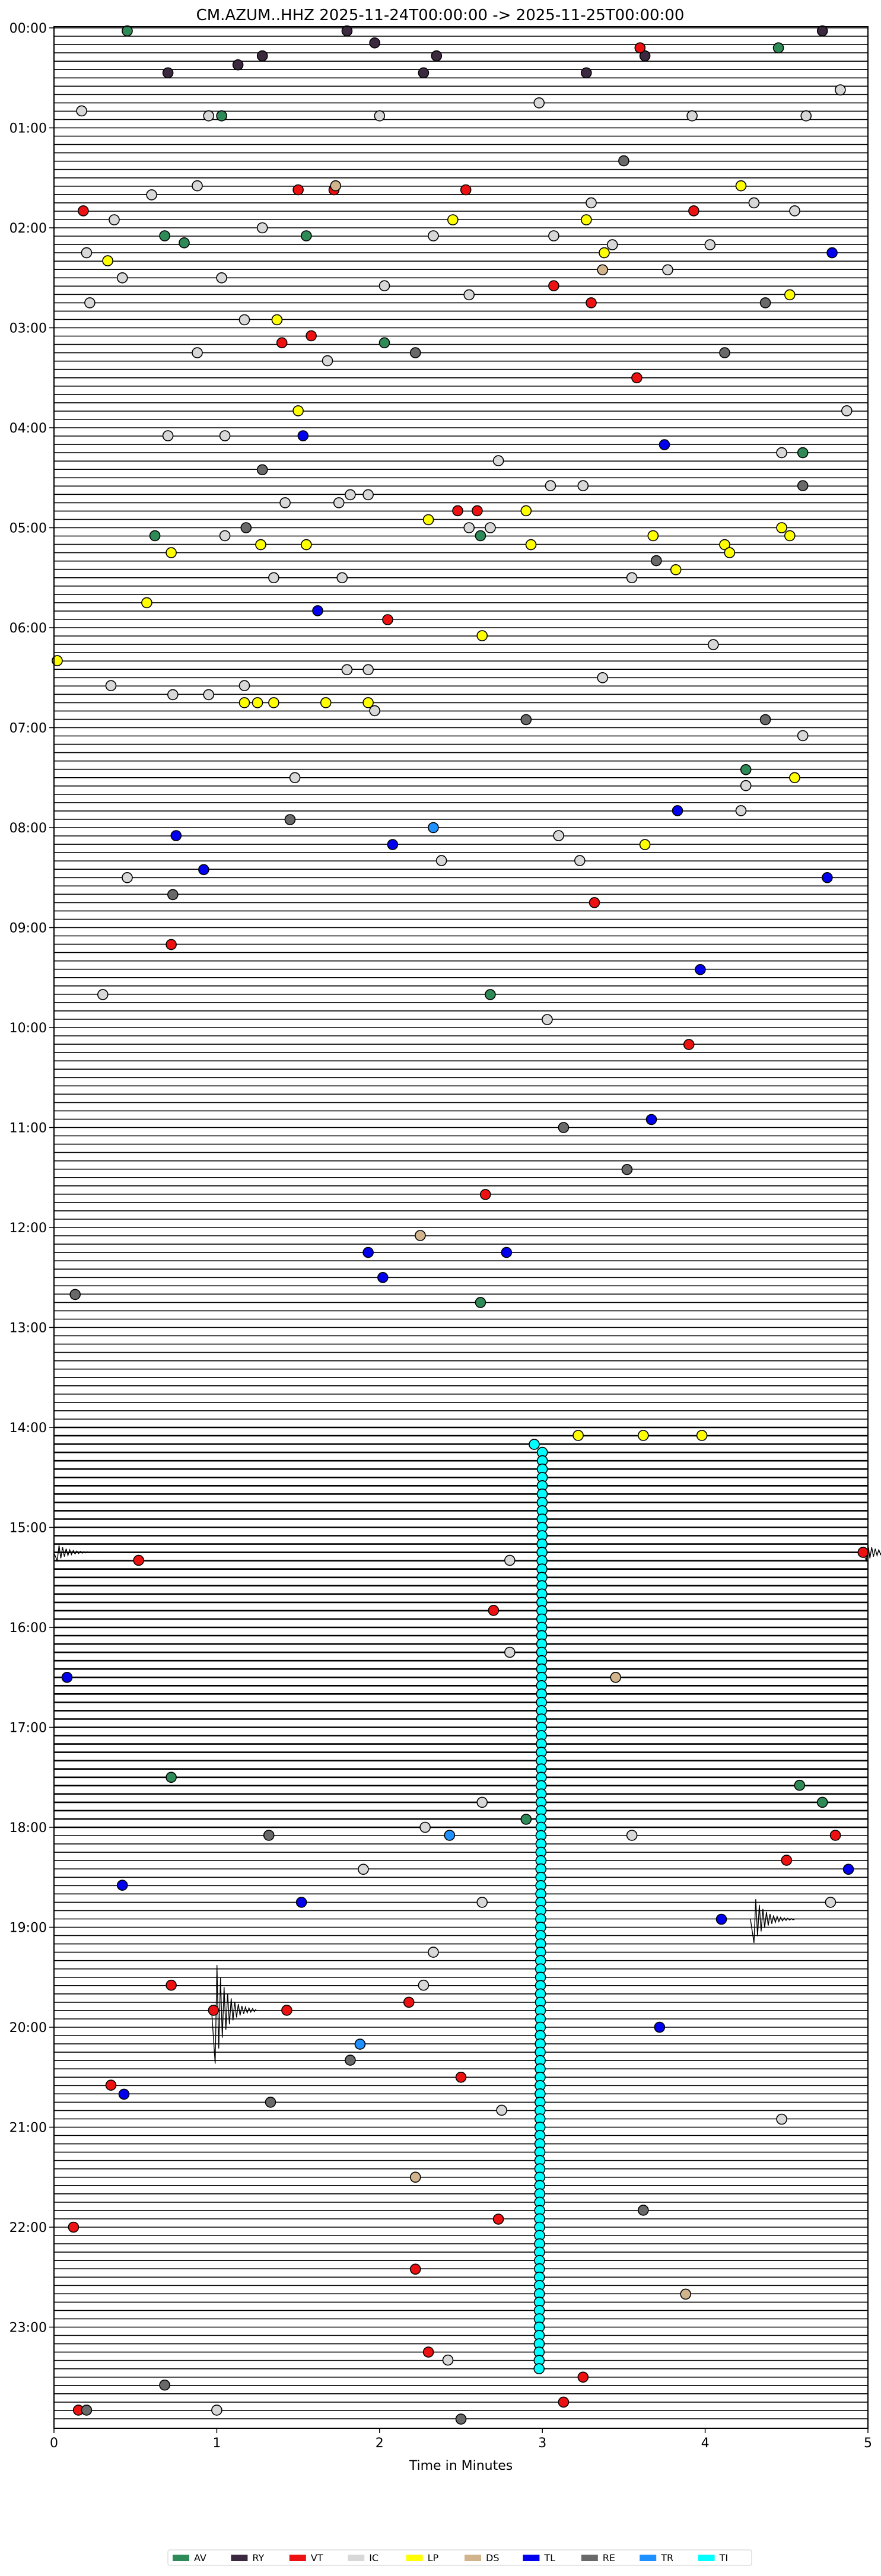 Image resolution: width=881 pixels, height=2576 pixels. Describe the element at coordinates (868, 2443) in the screenshot. I see `x-tick-label: 5` at that location.